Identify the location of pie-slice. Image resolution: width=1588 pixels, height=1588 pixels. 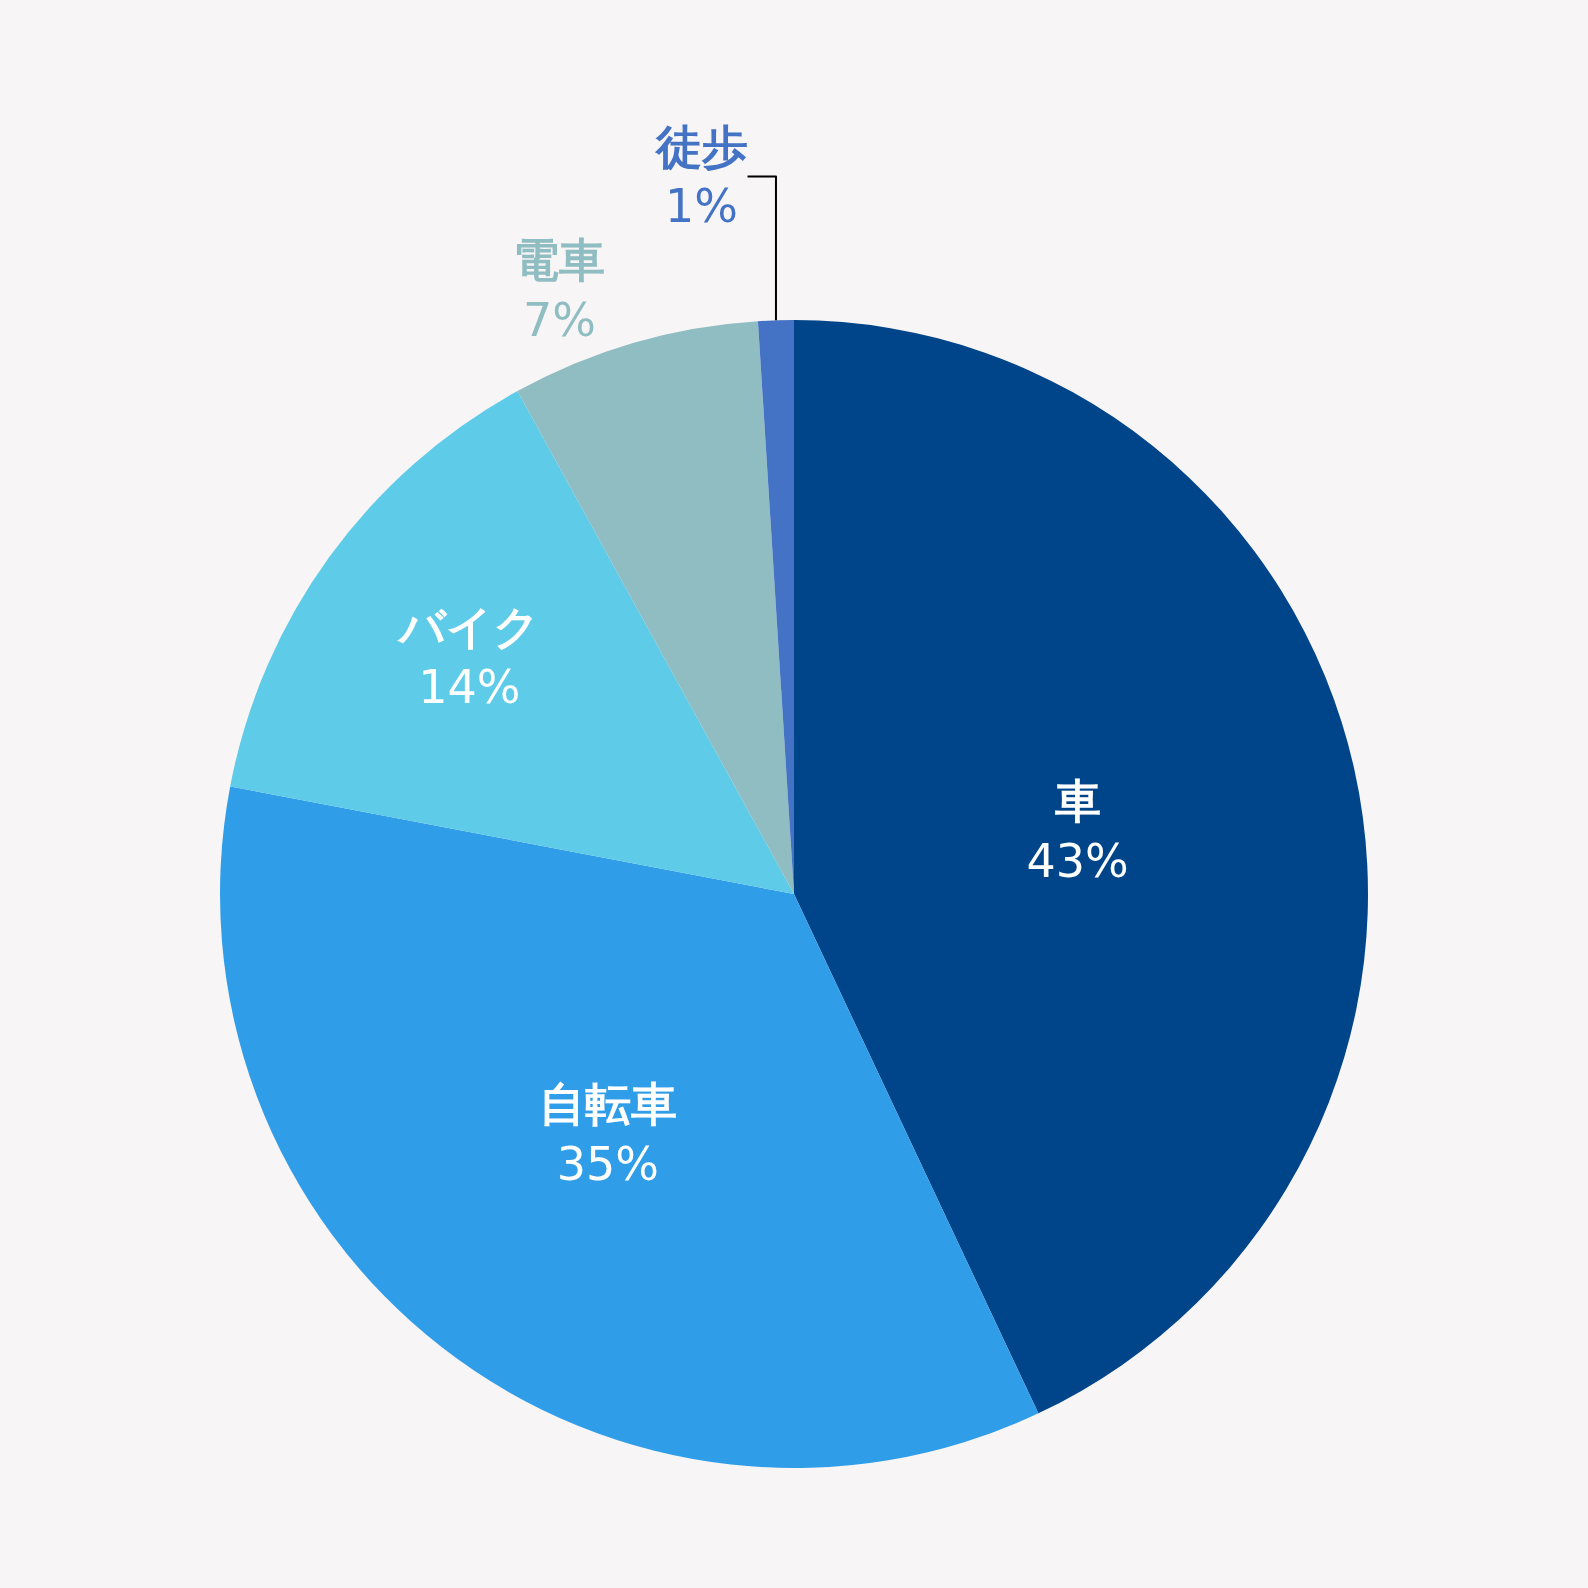
(512, 642).